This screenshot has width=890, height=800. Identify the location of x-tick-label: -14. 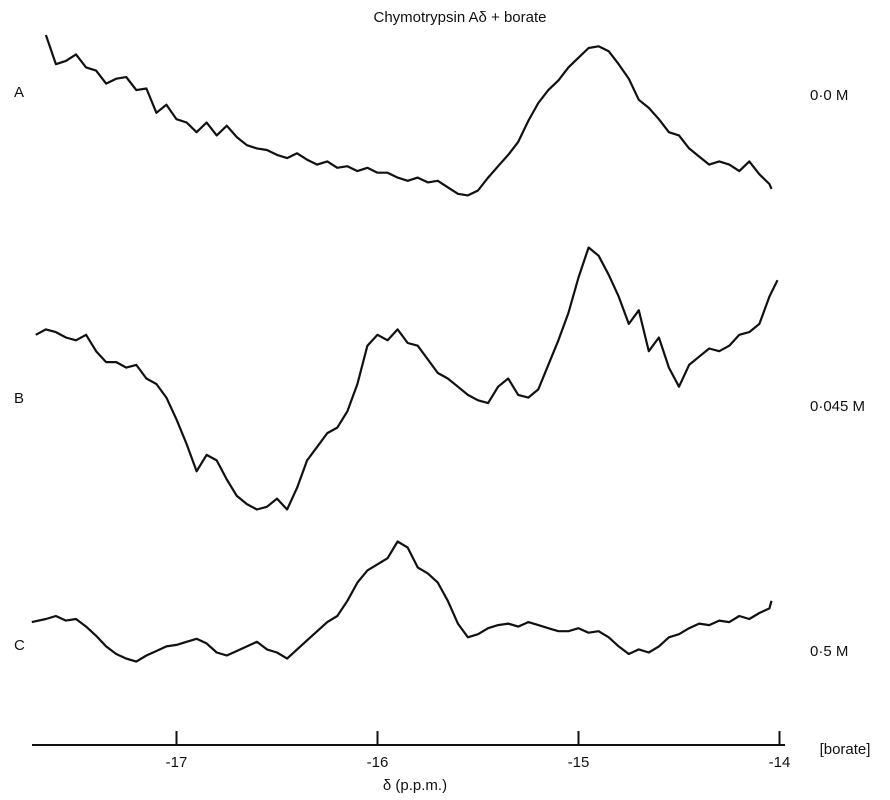
(780, 762).